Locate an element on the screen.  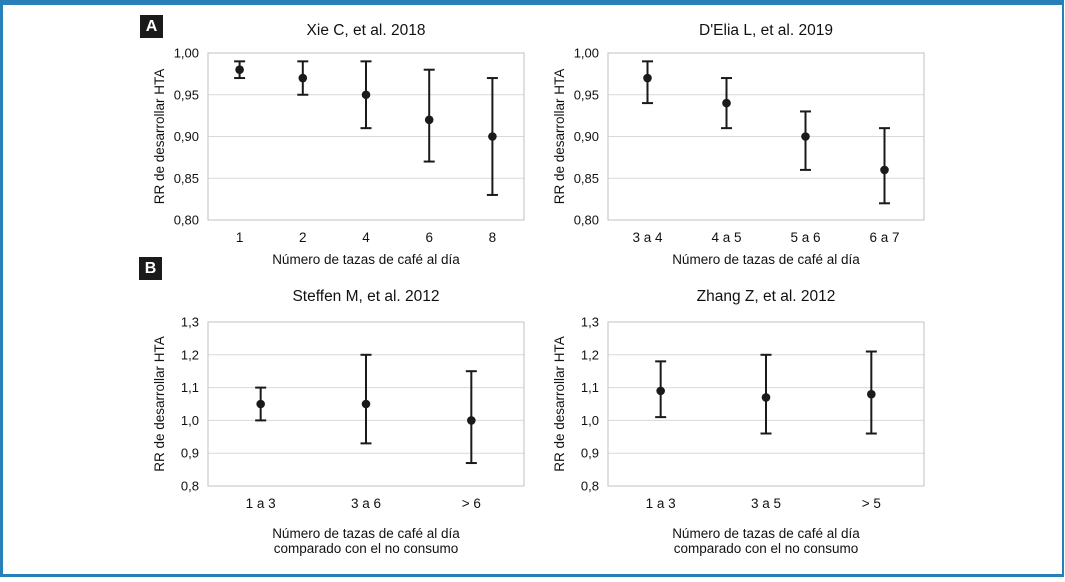
x-tick-label: 4 is located at coordinates (366, 237).